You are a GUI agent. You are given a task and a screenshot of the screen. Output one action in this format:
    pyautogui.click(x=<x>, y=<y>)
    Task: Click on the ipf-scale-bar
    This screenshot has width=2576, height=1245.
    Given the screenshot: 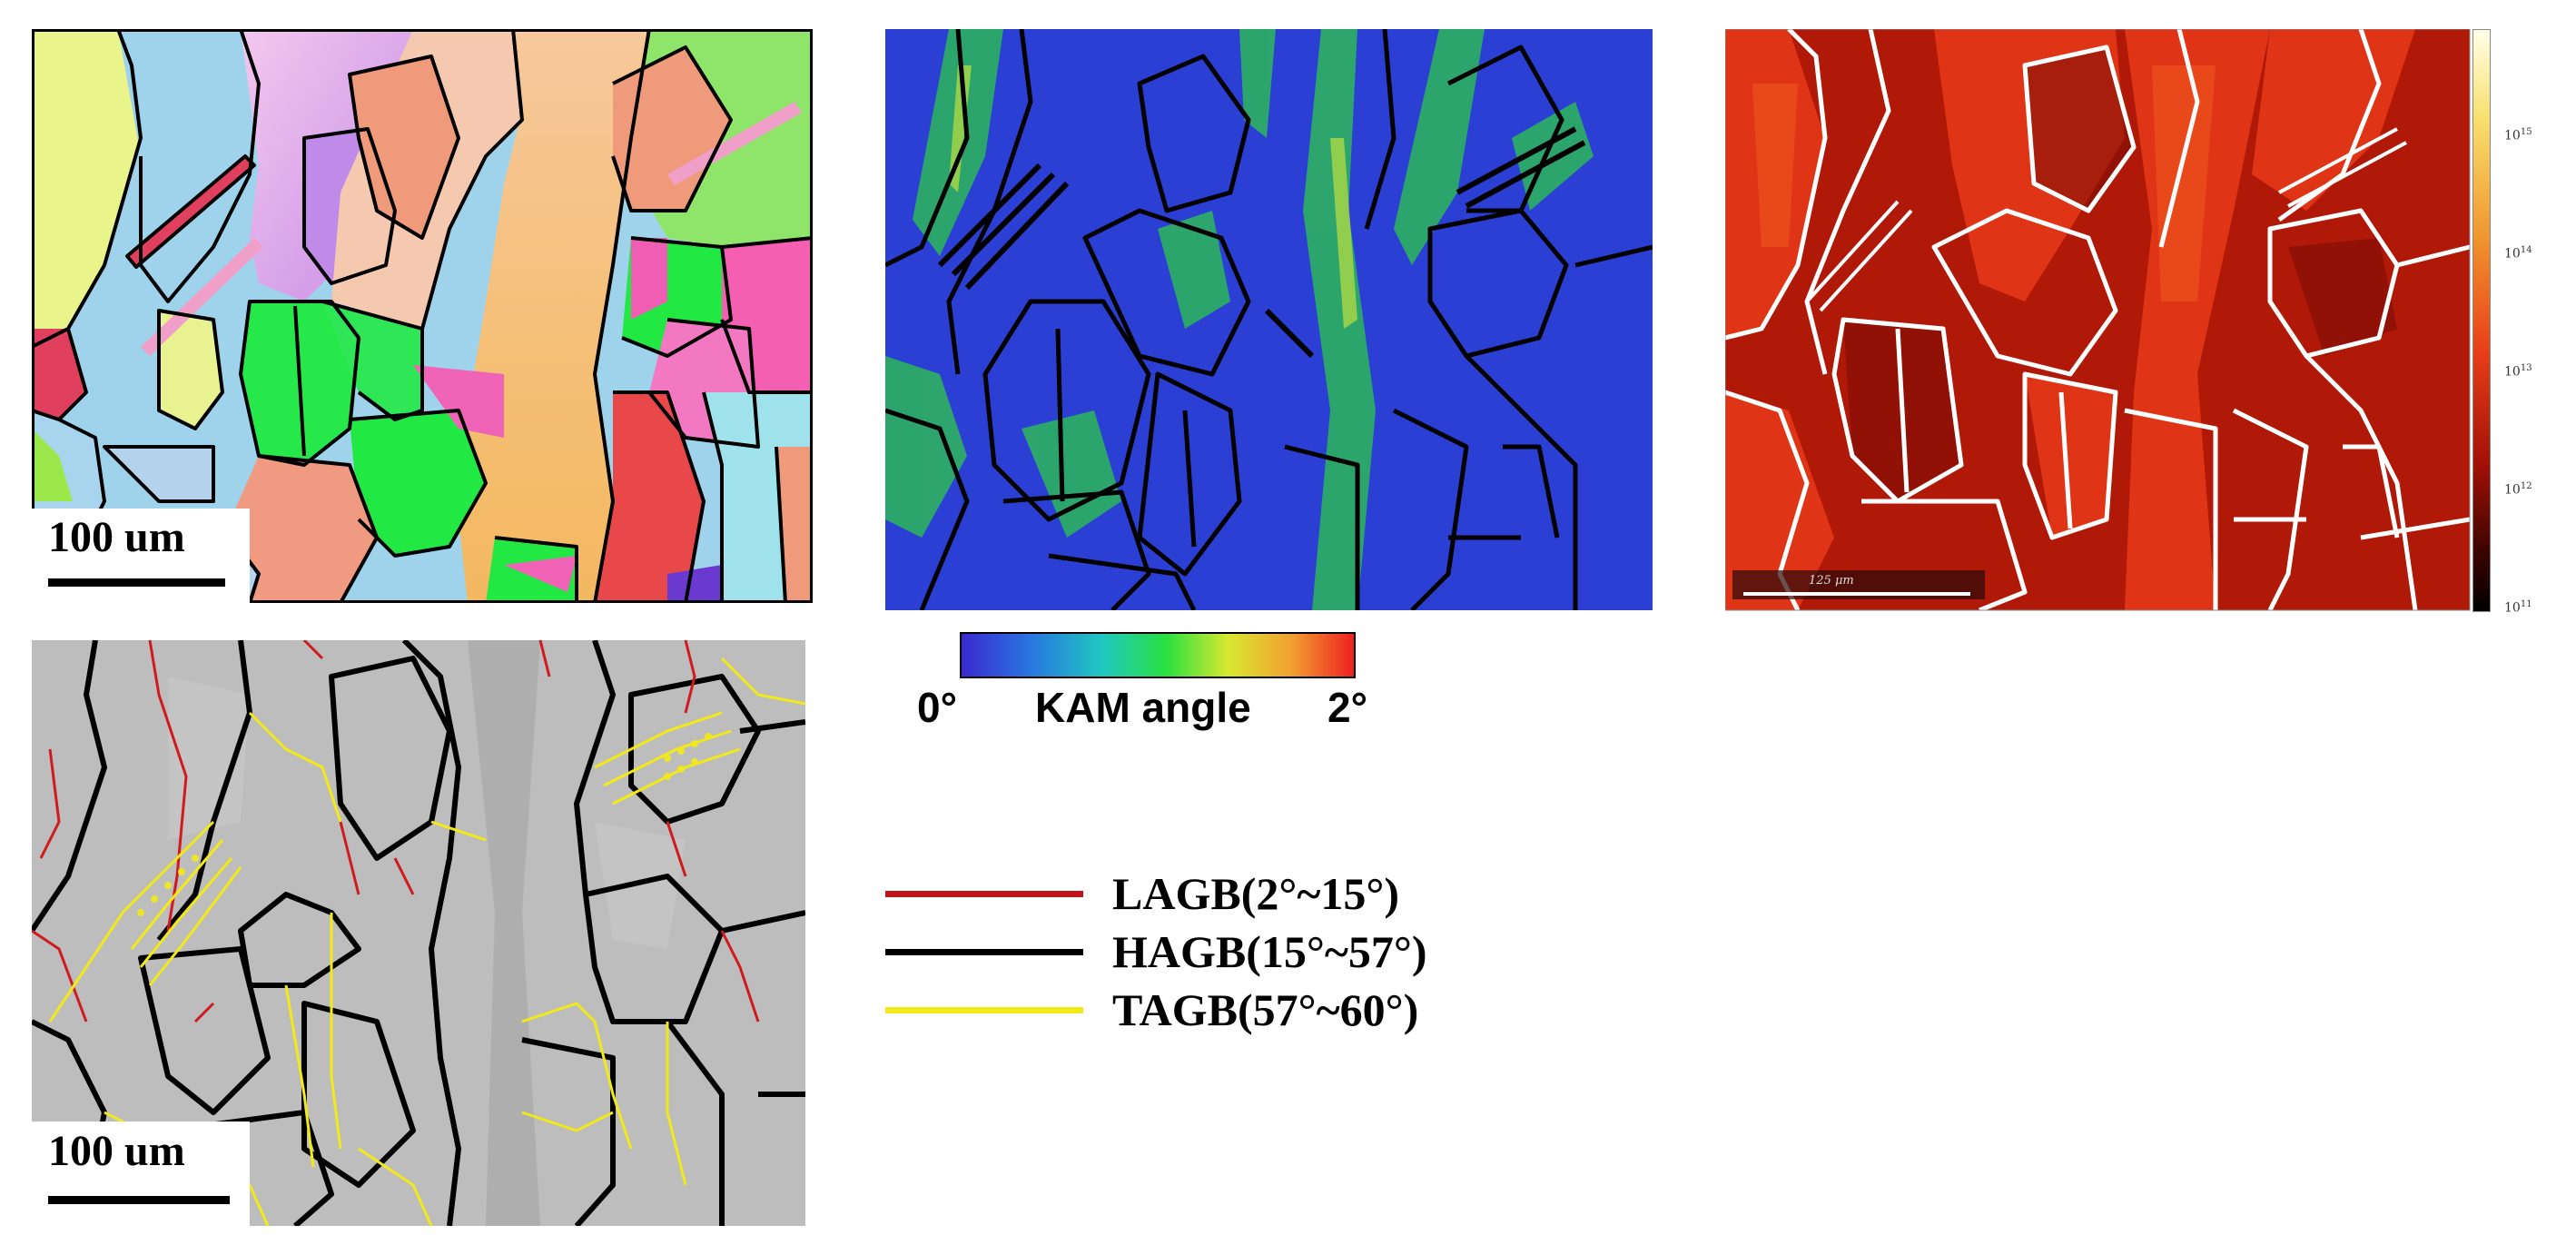 What is the action you would take?
    pyautogui.click(x=136, y=582)
    